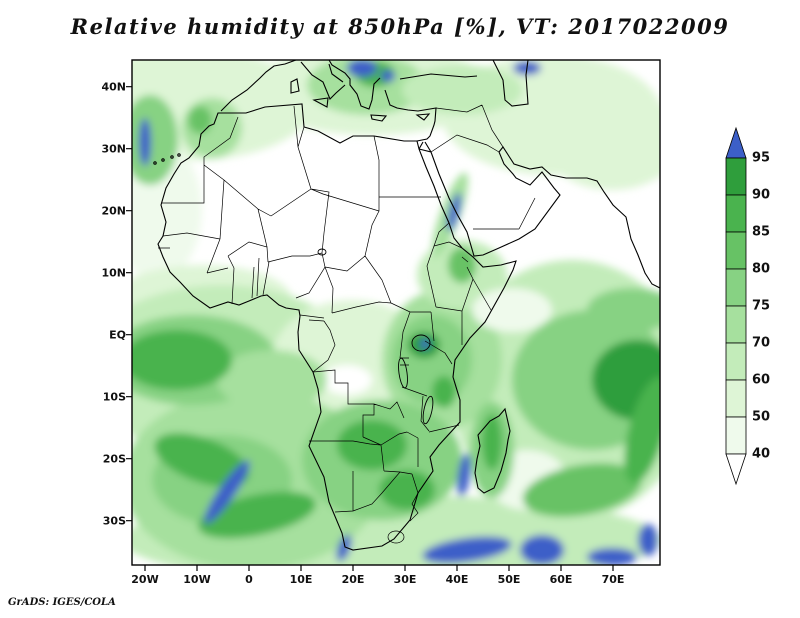 This screenshot has height=618, width=800. What do you see at coordinates (761, 306) in the screenshot?
I see `colorbar-label: 75` at bounding box center [761, 306].